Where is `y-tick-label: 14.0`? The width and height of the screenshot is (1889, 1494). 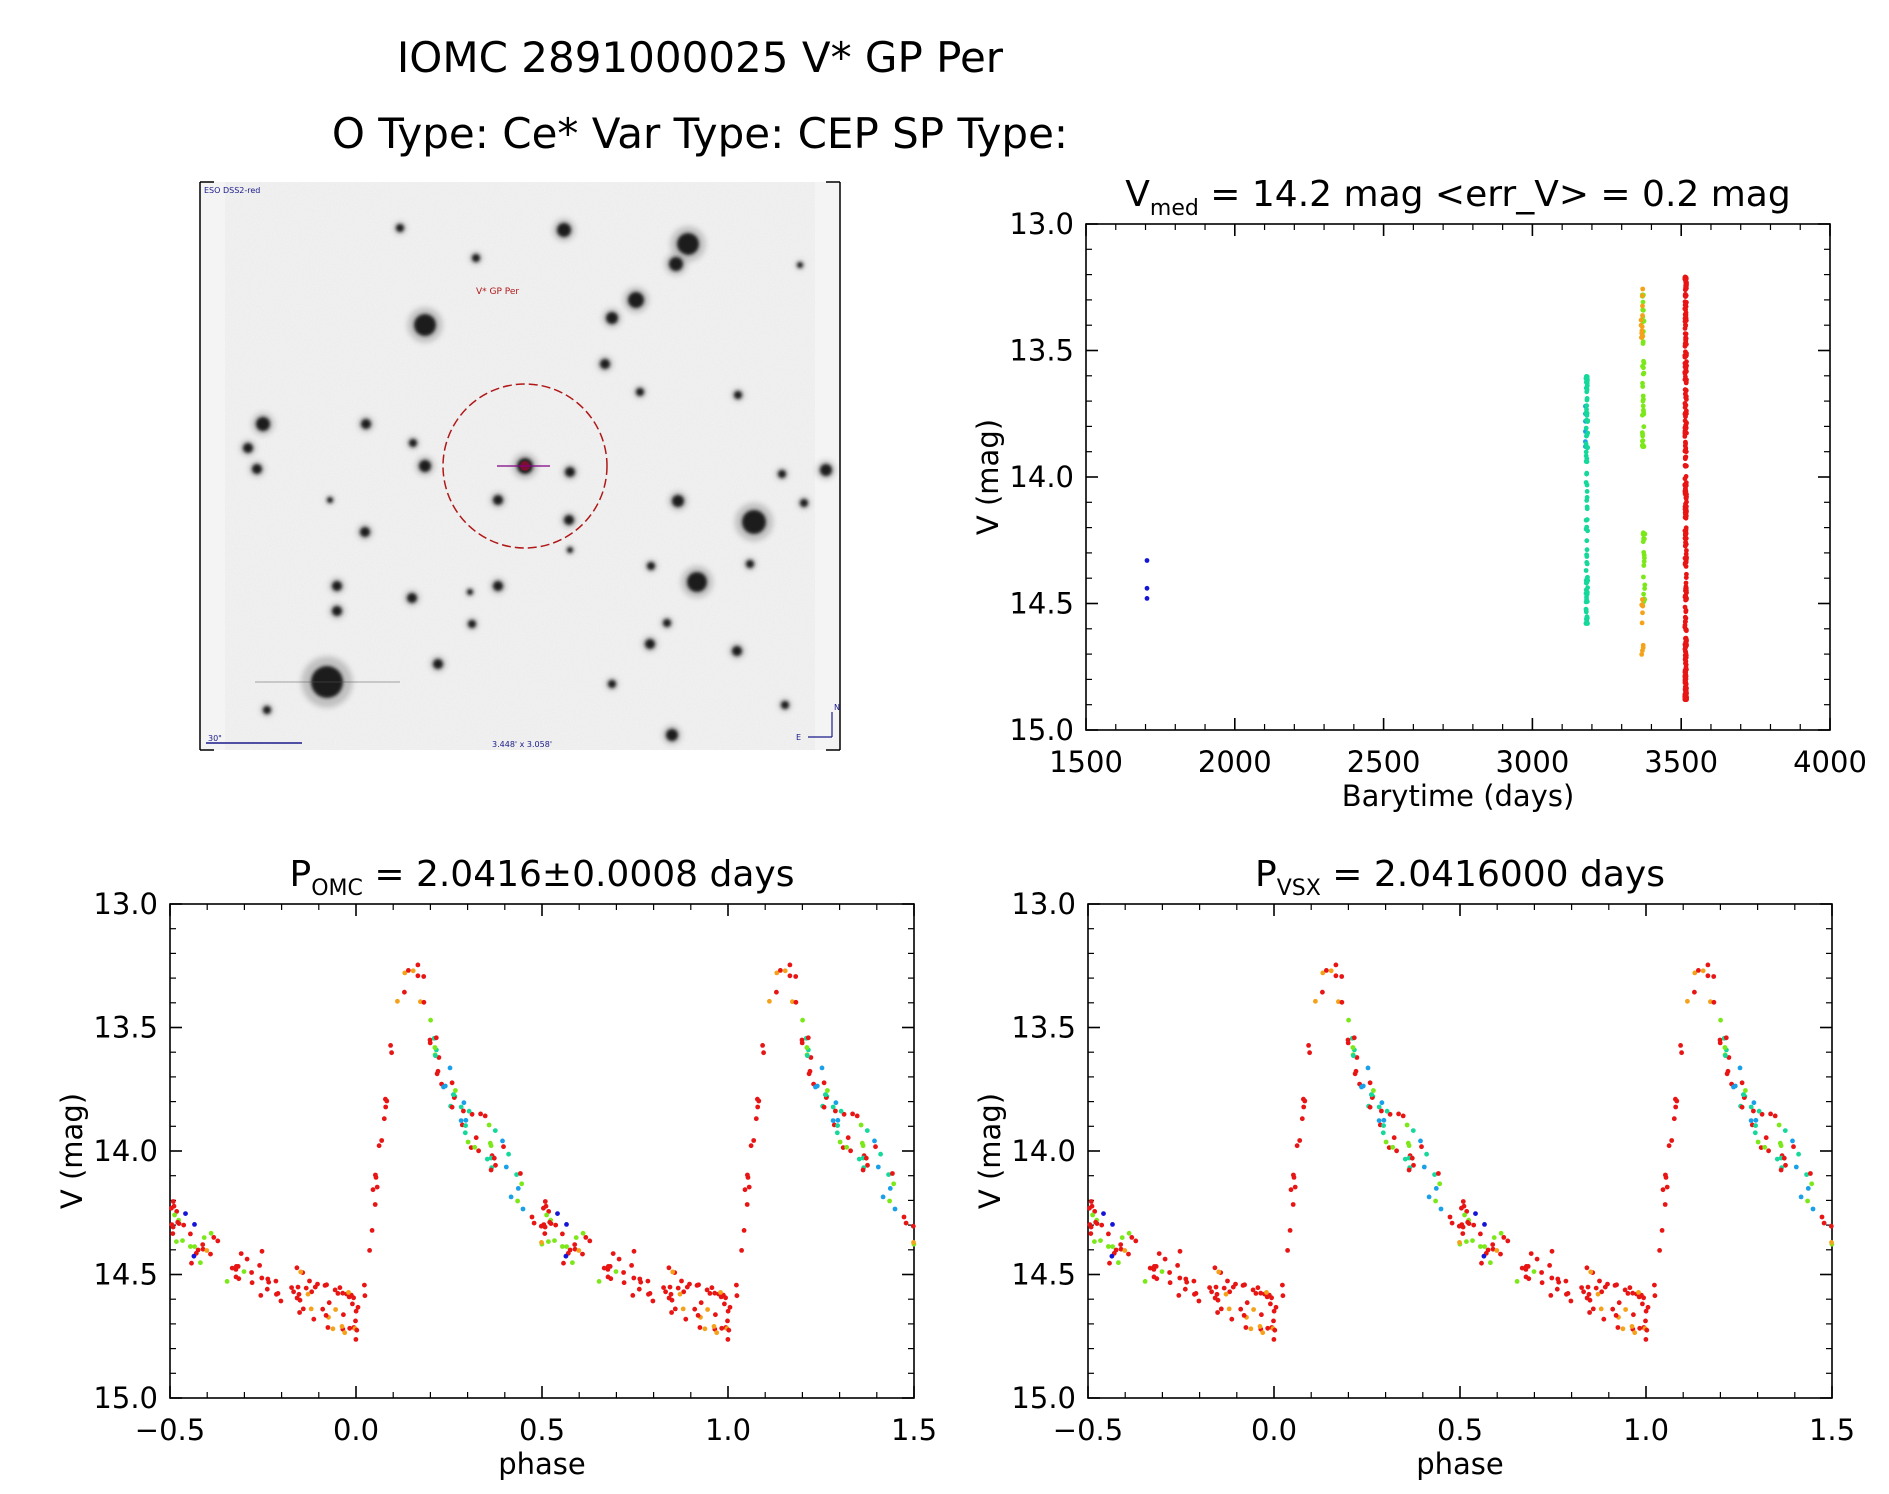 y-tick-label: 14.0 is located at coordinates (1043, 1151).